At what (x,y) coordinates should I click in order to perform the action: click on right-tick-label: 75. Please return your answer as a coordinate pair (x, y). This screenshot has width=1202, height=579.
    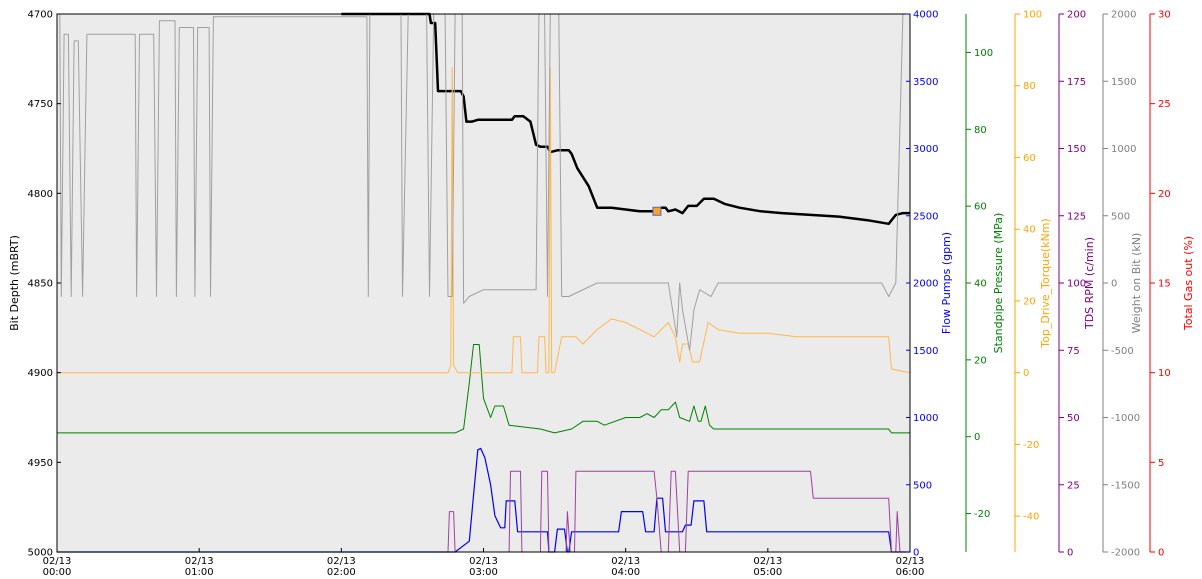
    Looking at the image, I should click on (1073, 351).